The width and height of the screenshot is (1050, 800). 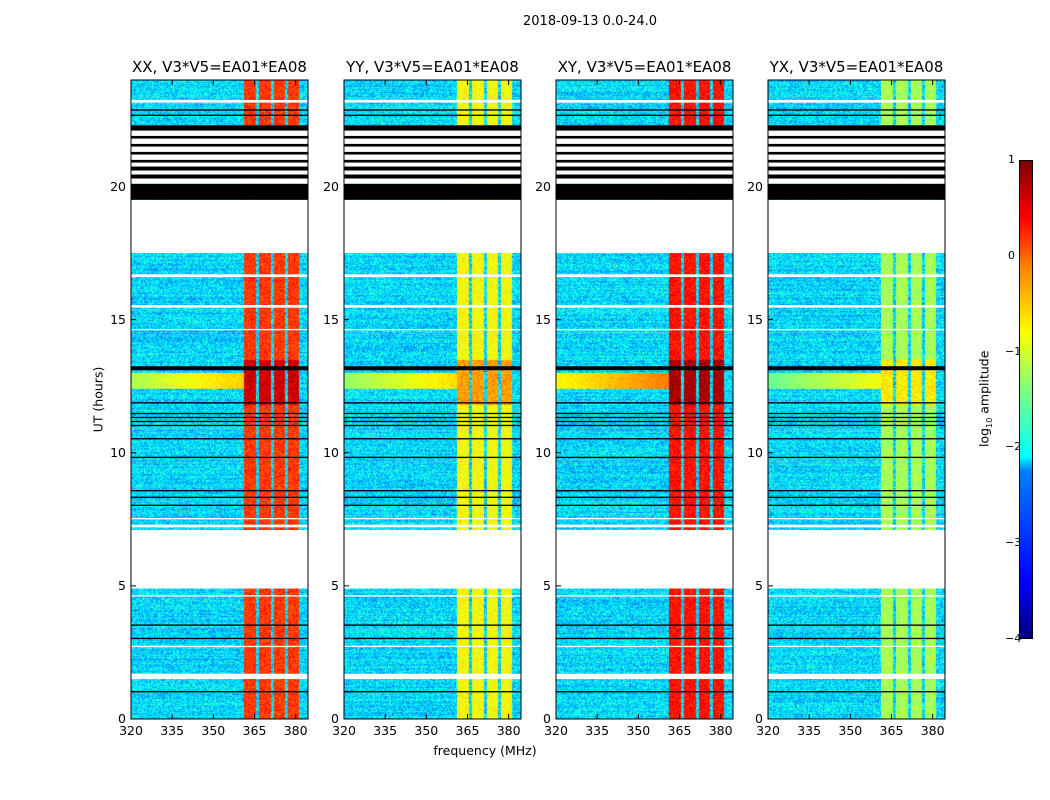 What do you see at coordinates (850, 730) in the screenshot?
I see `x-tick-label: 350` at bounding box center [850, 730].